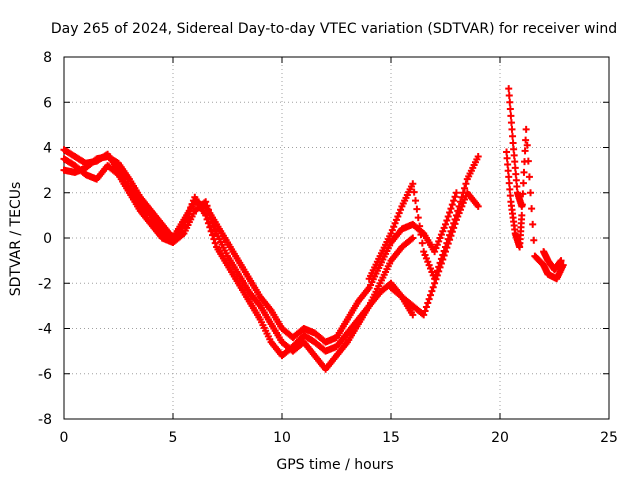 The height and width of the screenshot is (480, 640). Describe the element at coordinates (500, 438) in the screenshot. I see `x-tick-label: 20` at that location.